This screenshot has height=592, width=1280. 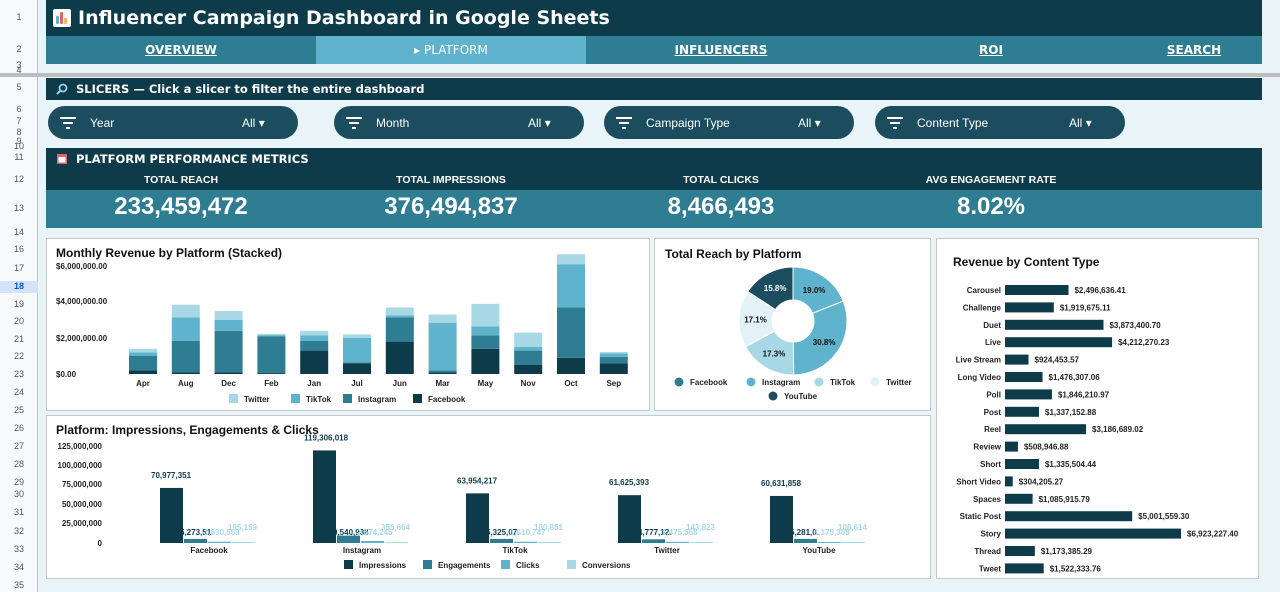 I want to click on chart-title: Monthly Revenue by Platform (Stacked), so click(x=169, y=253).